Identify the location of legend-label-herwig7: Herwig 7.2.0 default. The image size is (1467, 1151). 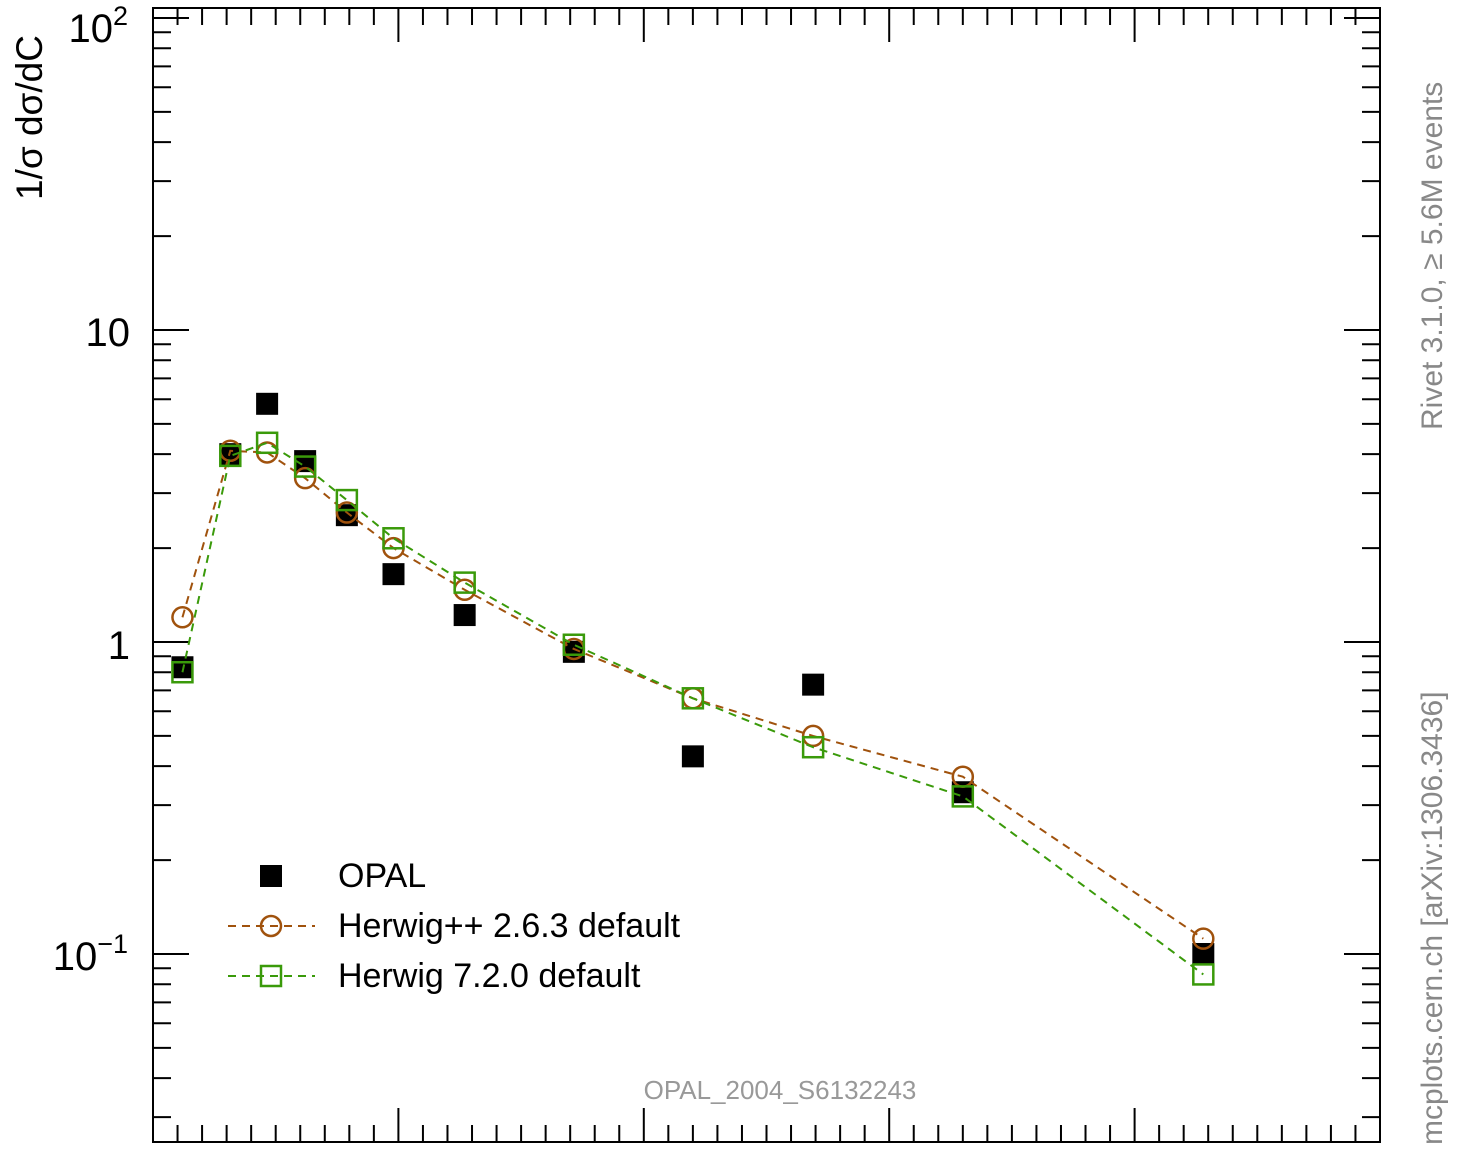
(489, 976).